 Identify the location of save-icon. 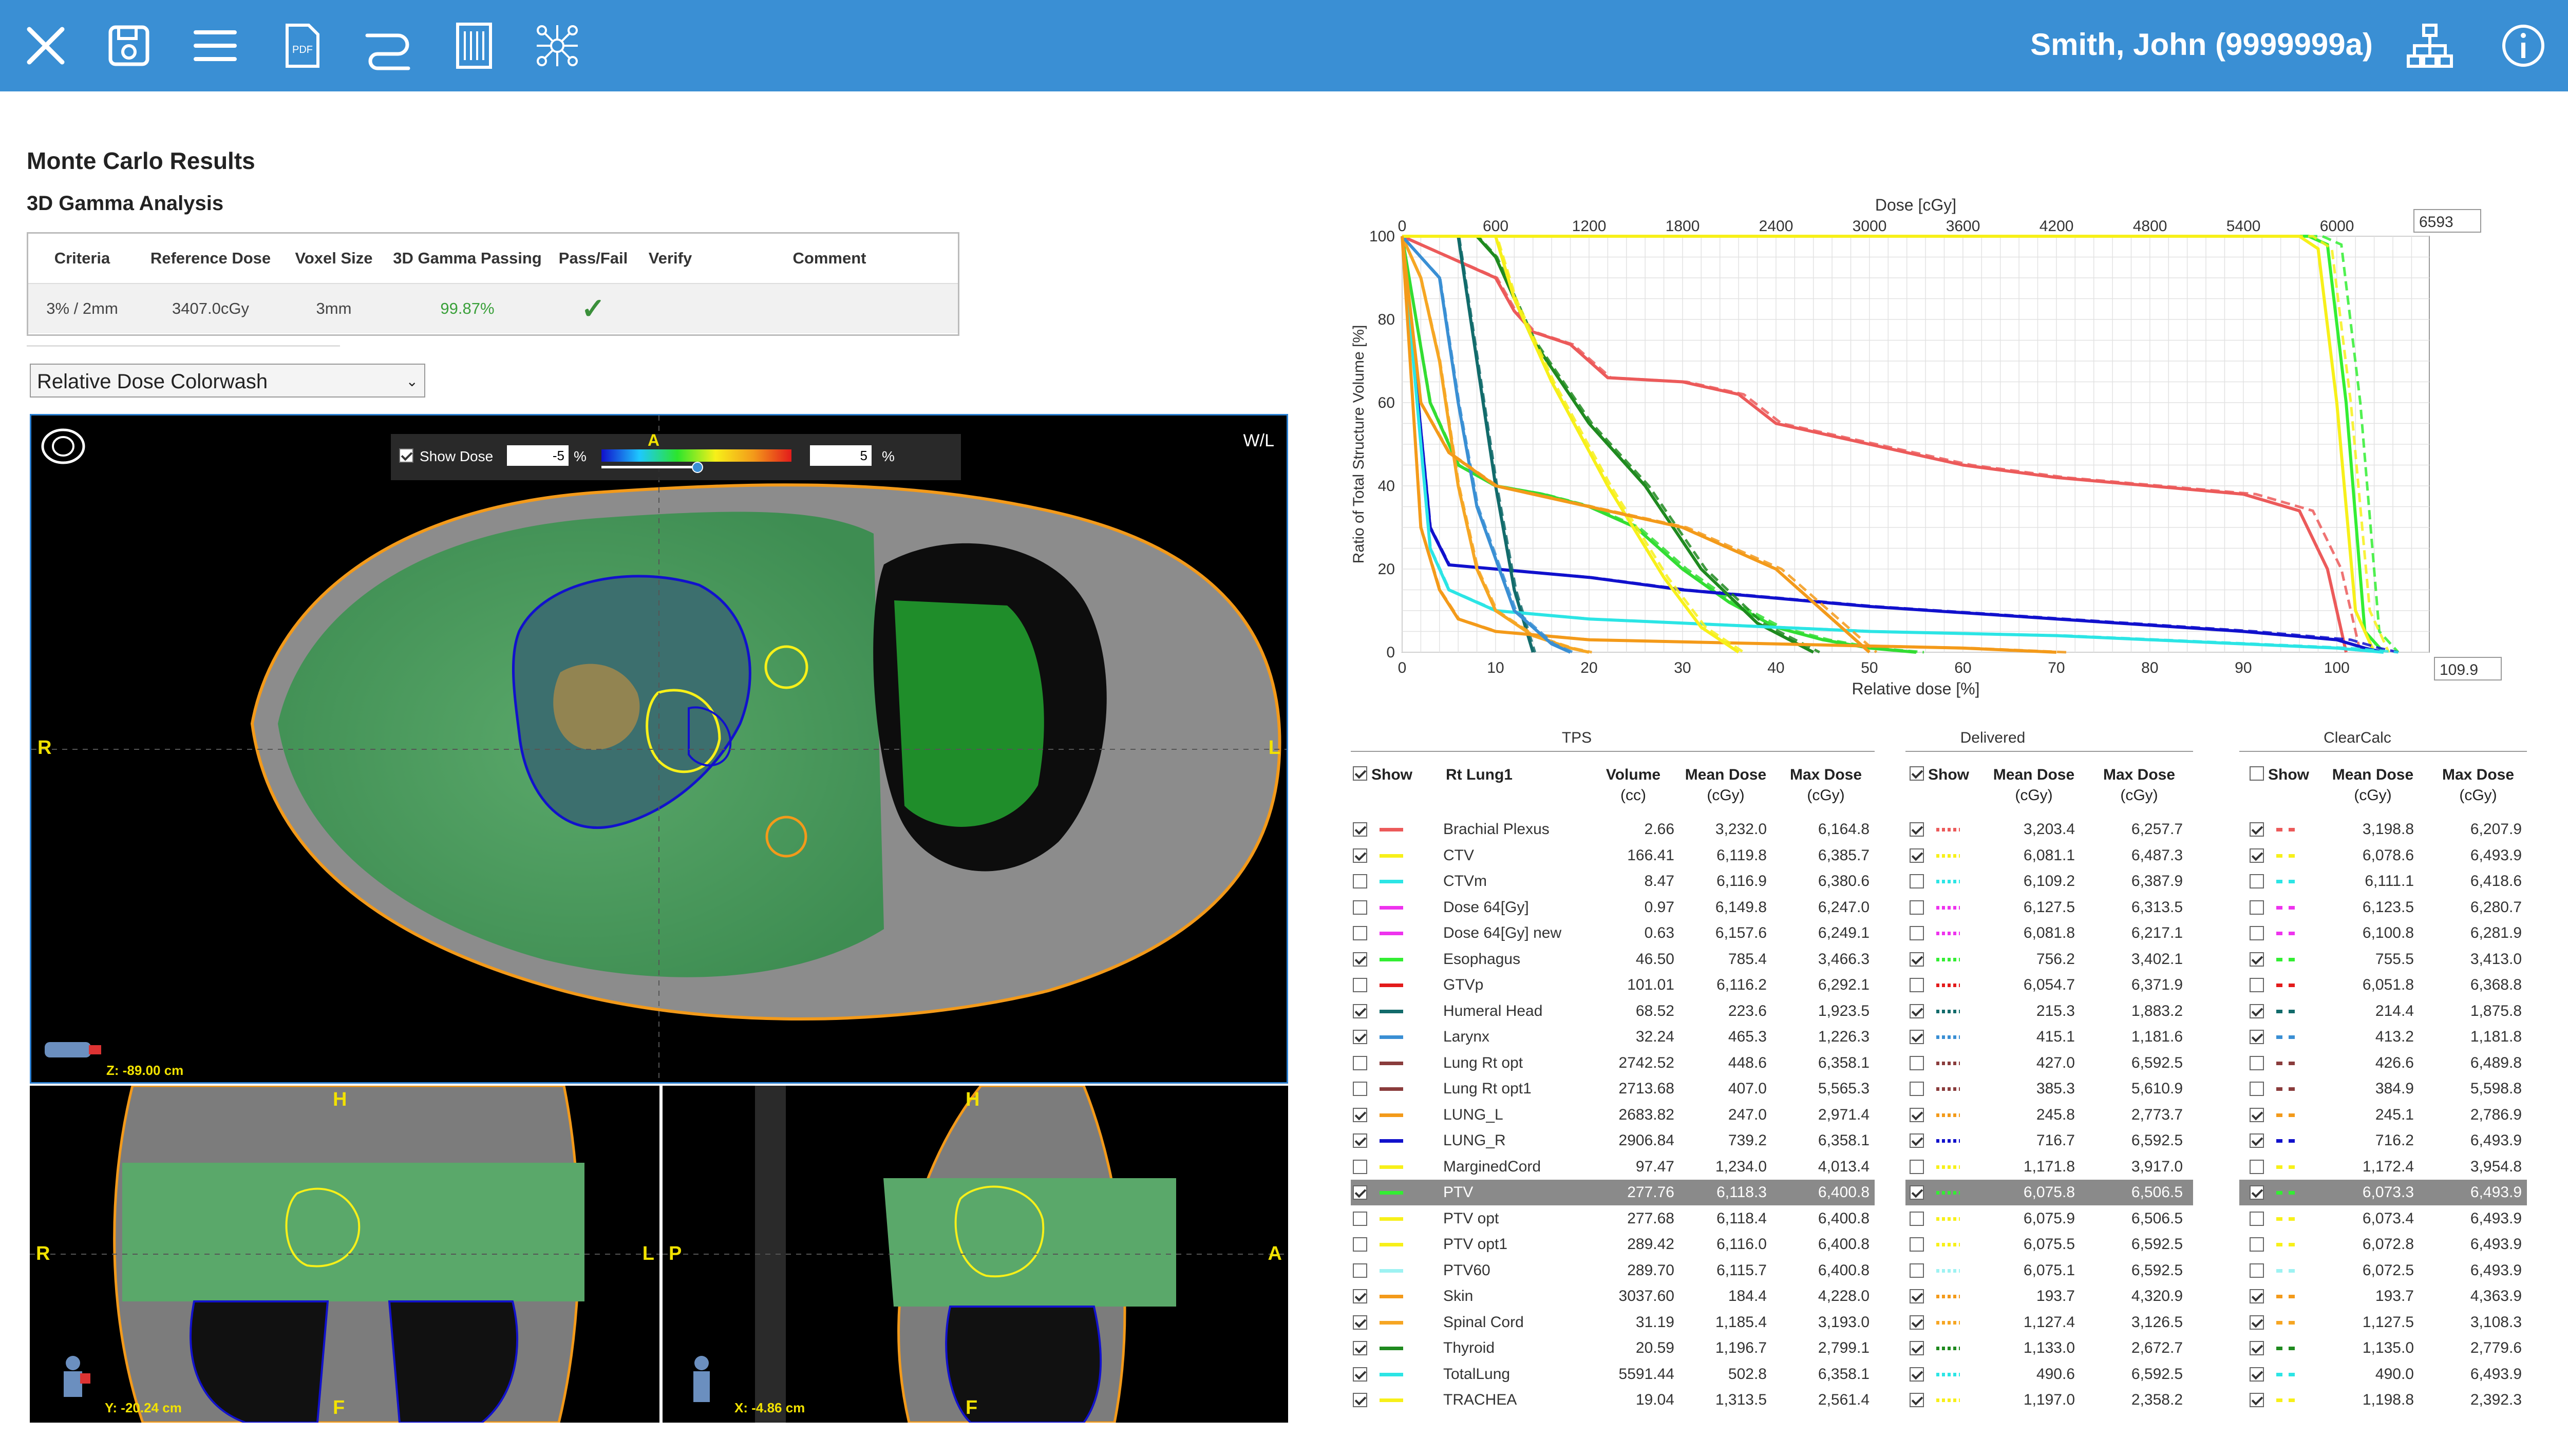
(129, 45).